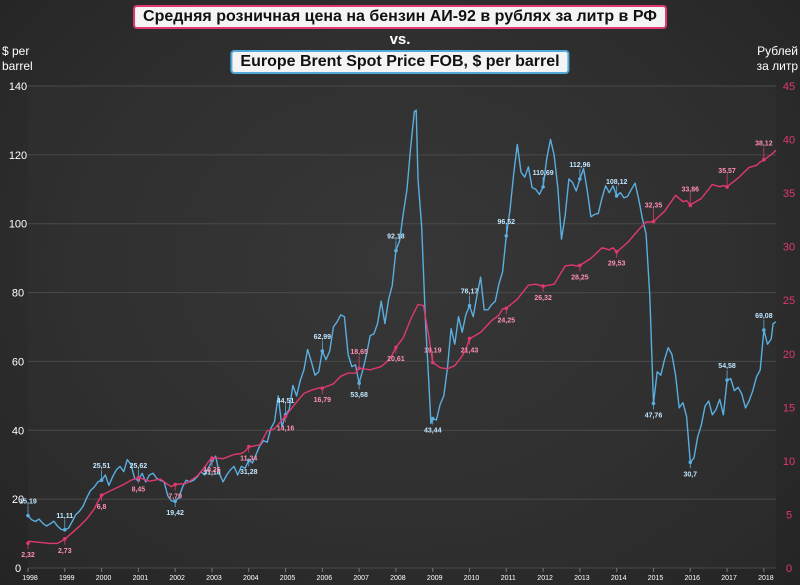  Describe the element at coordinates (288, 578) in the screenshot. I see `x-tick-label: 2005` at that location.